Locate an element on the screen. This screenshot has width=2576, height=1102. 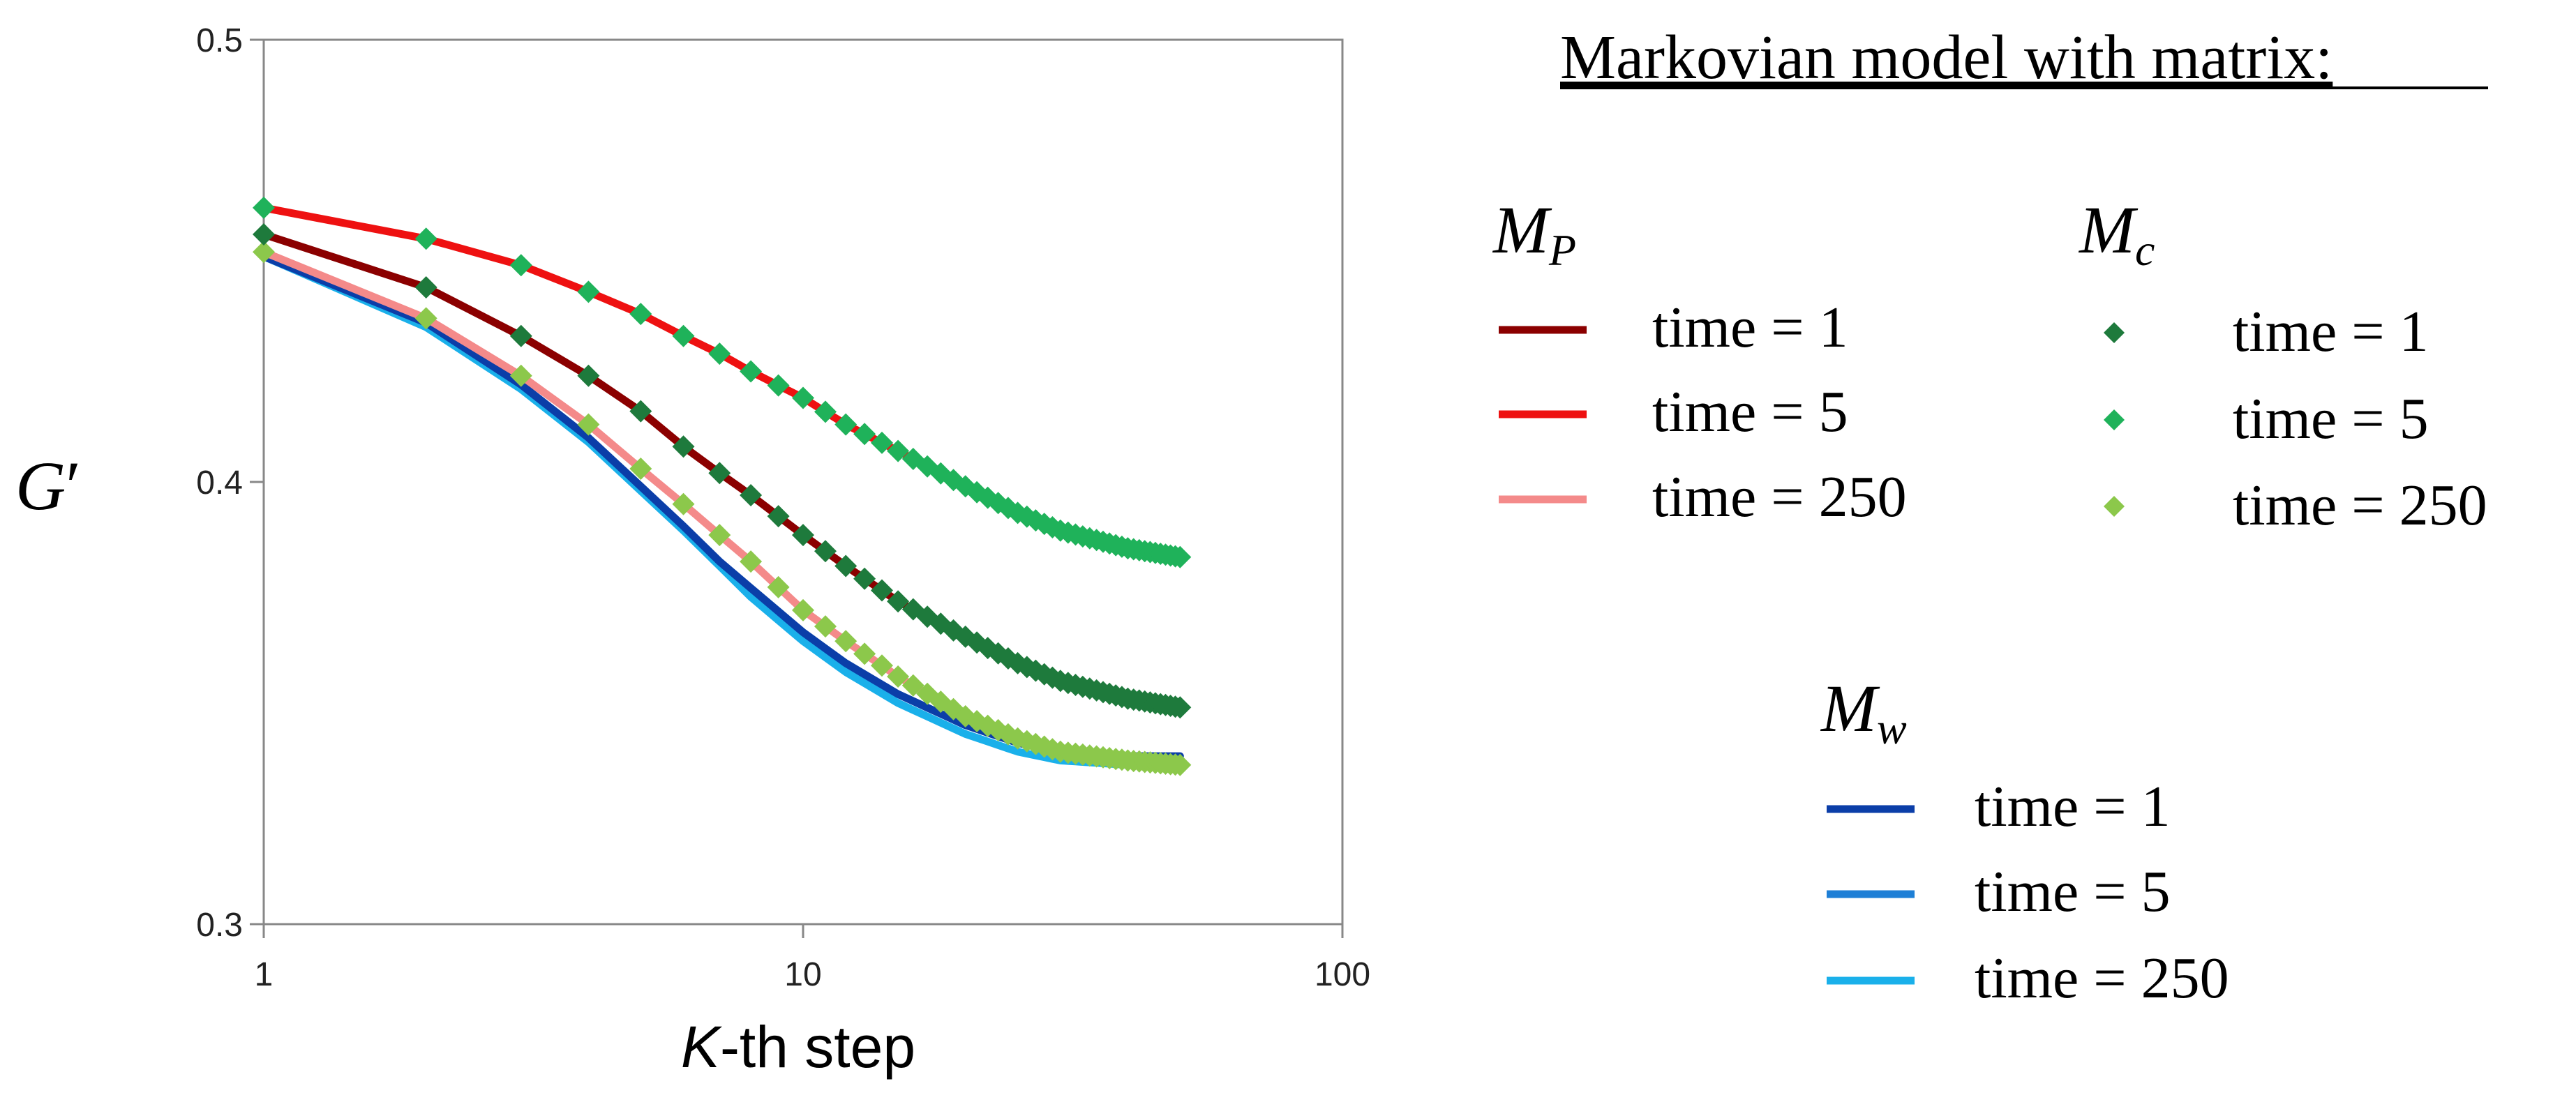
x-tick-label: 100 is located at coordinates (1342, 974).